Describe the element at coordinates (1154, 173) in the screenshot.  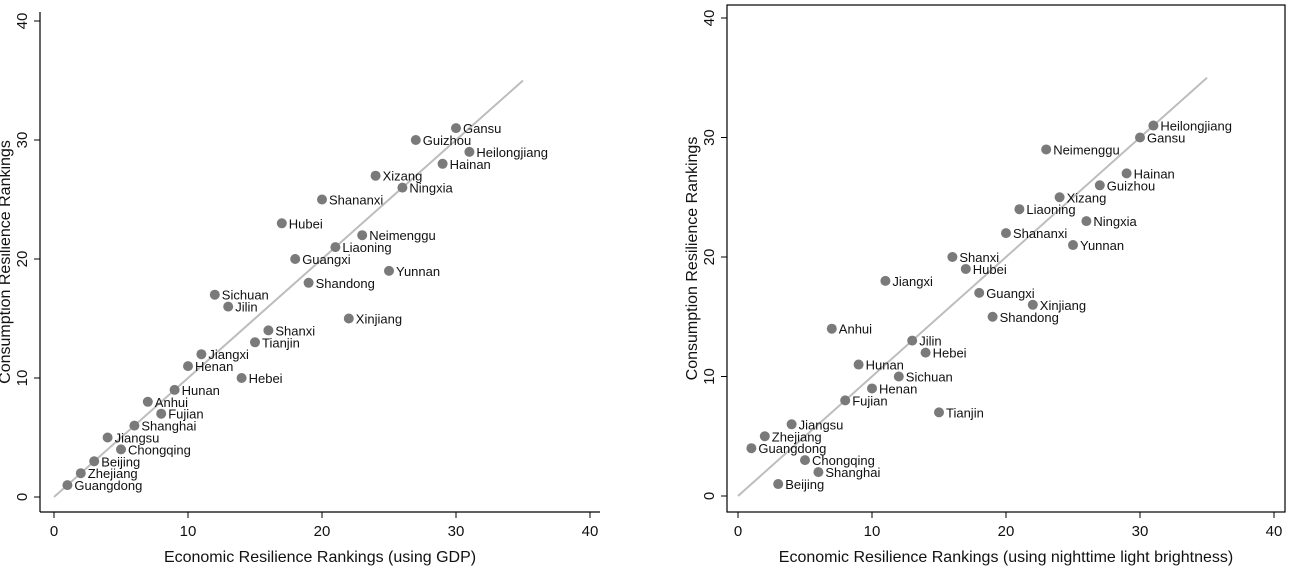
I see `point-label: Hainan` at that location.